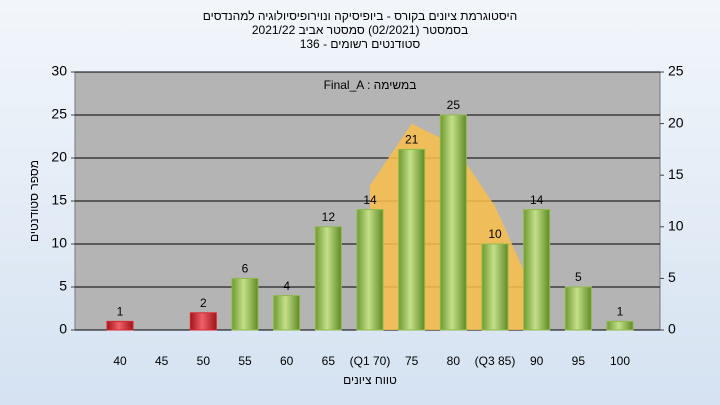 Image resolution: width=720 pixels, height=405 pixels. What do you see at coordinates (672, 329) in the screenshot?
I see `y2-tick-label: 0` at bounding box center [672, 329].